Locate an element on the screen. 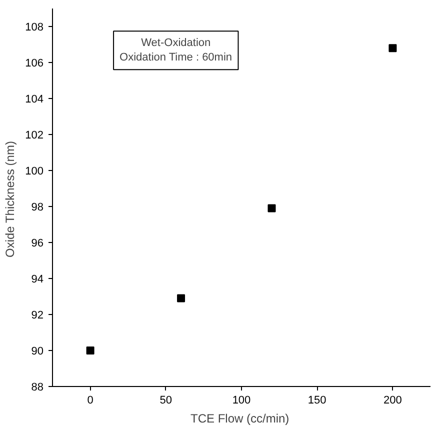 The width and height of the screenshot is (442, 428). y-tick-label: 108 is located at coordinates (34, 28).